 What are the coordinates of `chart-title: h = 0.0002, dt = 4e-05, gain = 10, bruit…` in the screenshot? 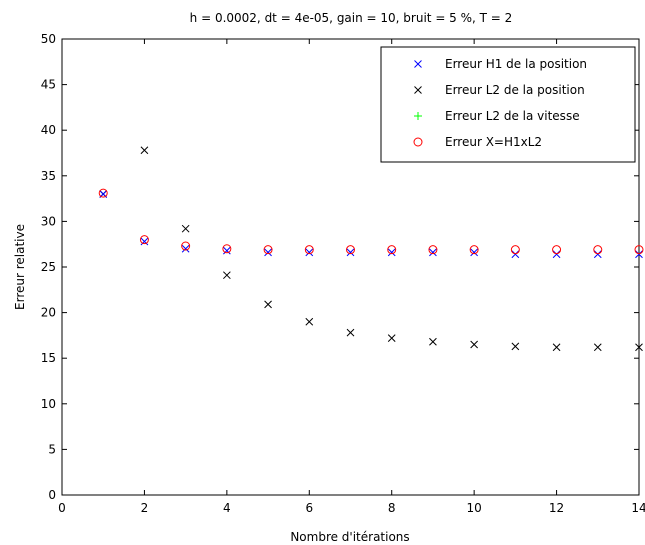 It's located at (351, 18).